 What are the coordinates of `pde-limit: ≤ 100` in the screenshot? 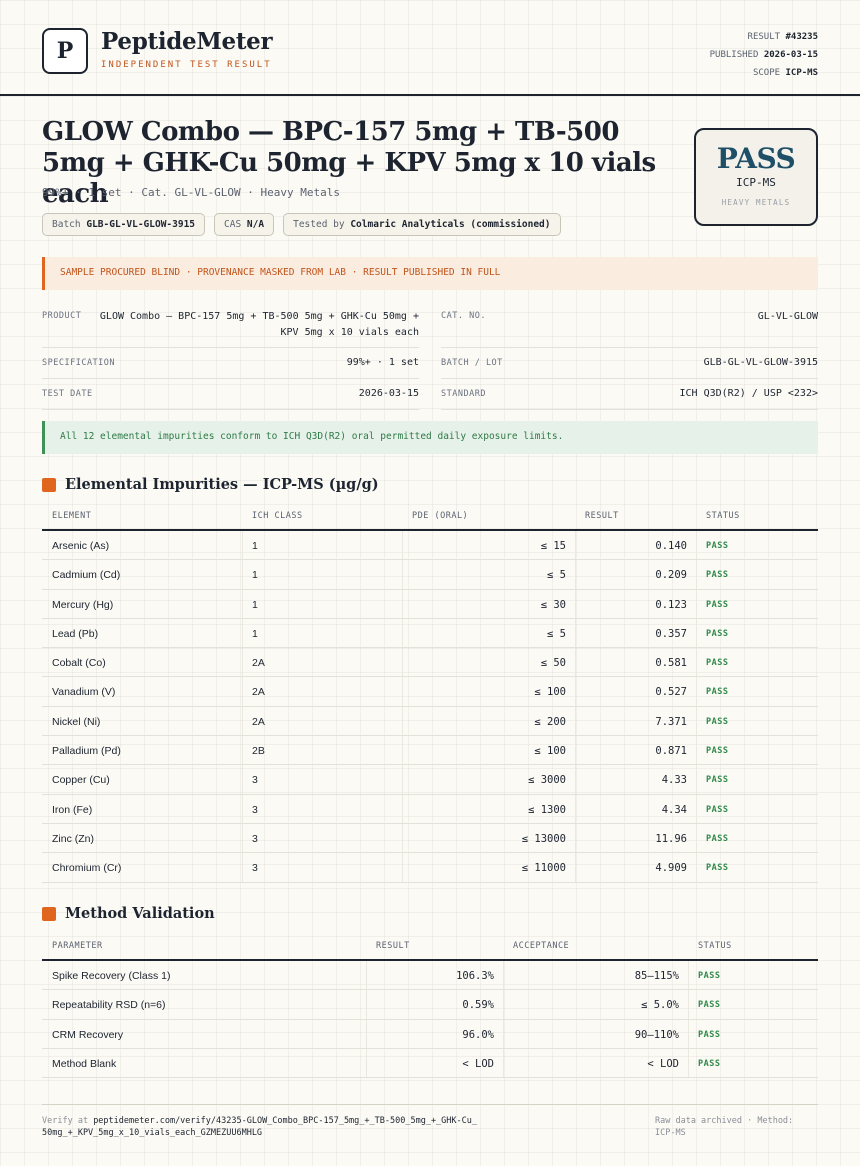 It's located at (550, 692).